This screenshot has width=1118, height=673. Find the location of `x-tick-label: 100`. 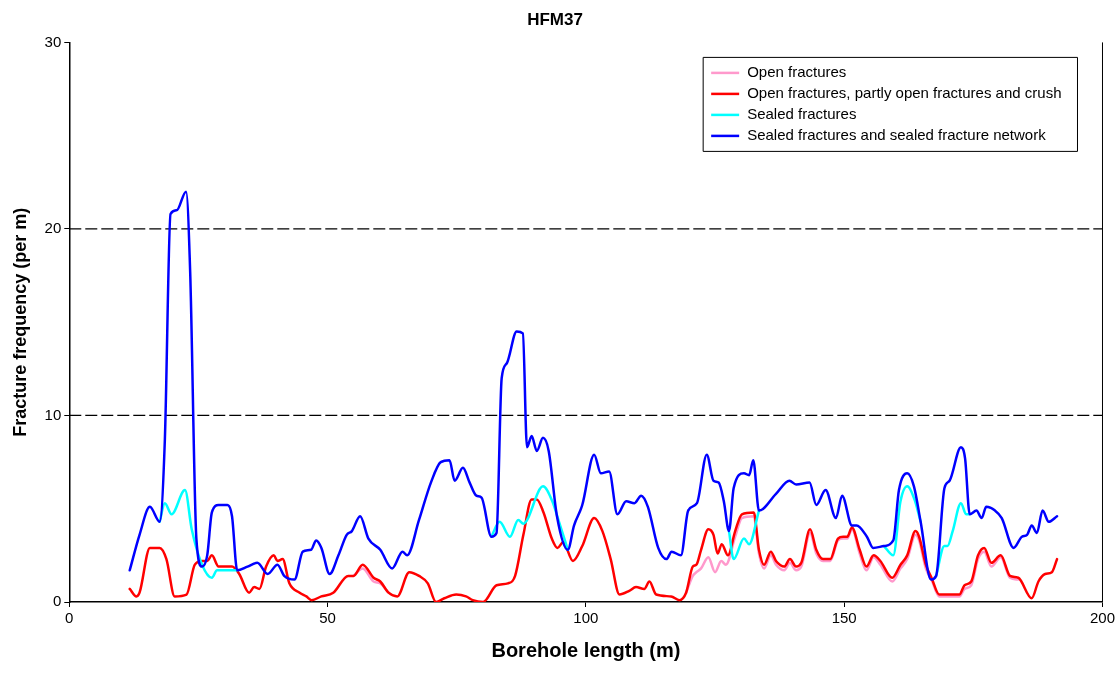

x-tick-label: 100 is located at coordinates (586, 618).